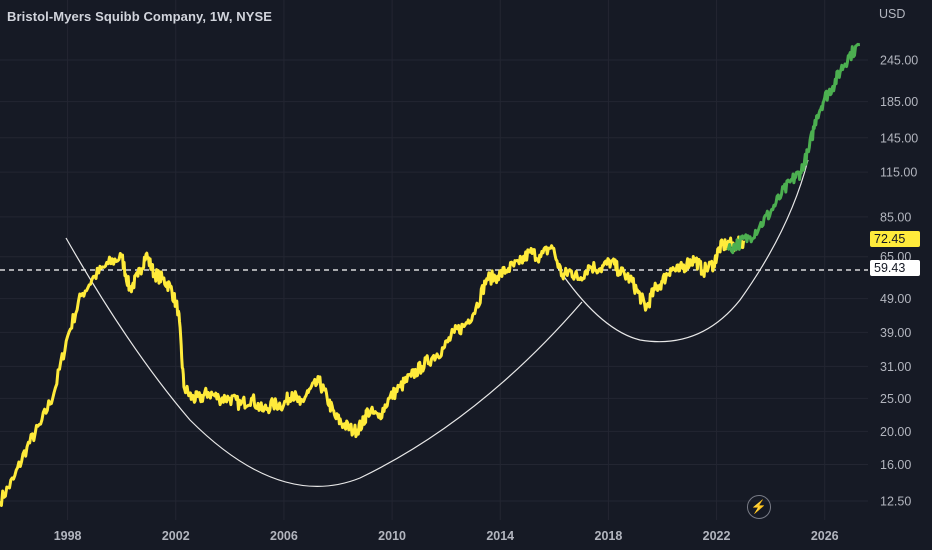 This screenshot has height=550, width=932. I want to click on x-tick-label: 2010, so click(392, 536).